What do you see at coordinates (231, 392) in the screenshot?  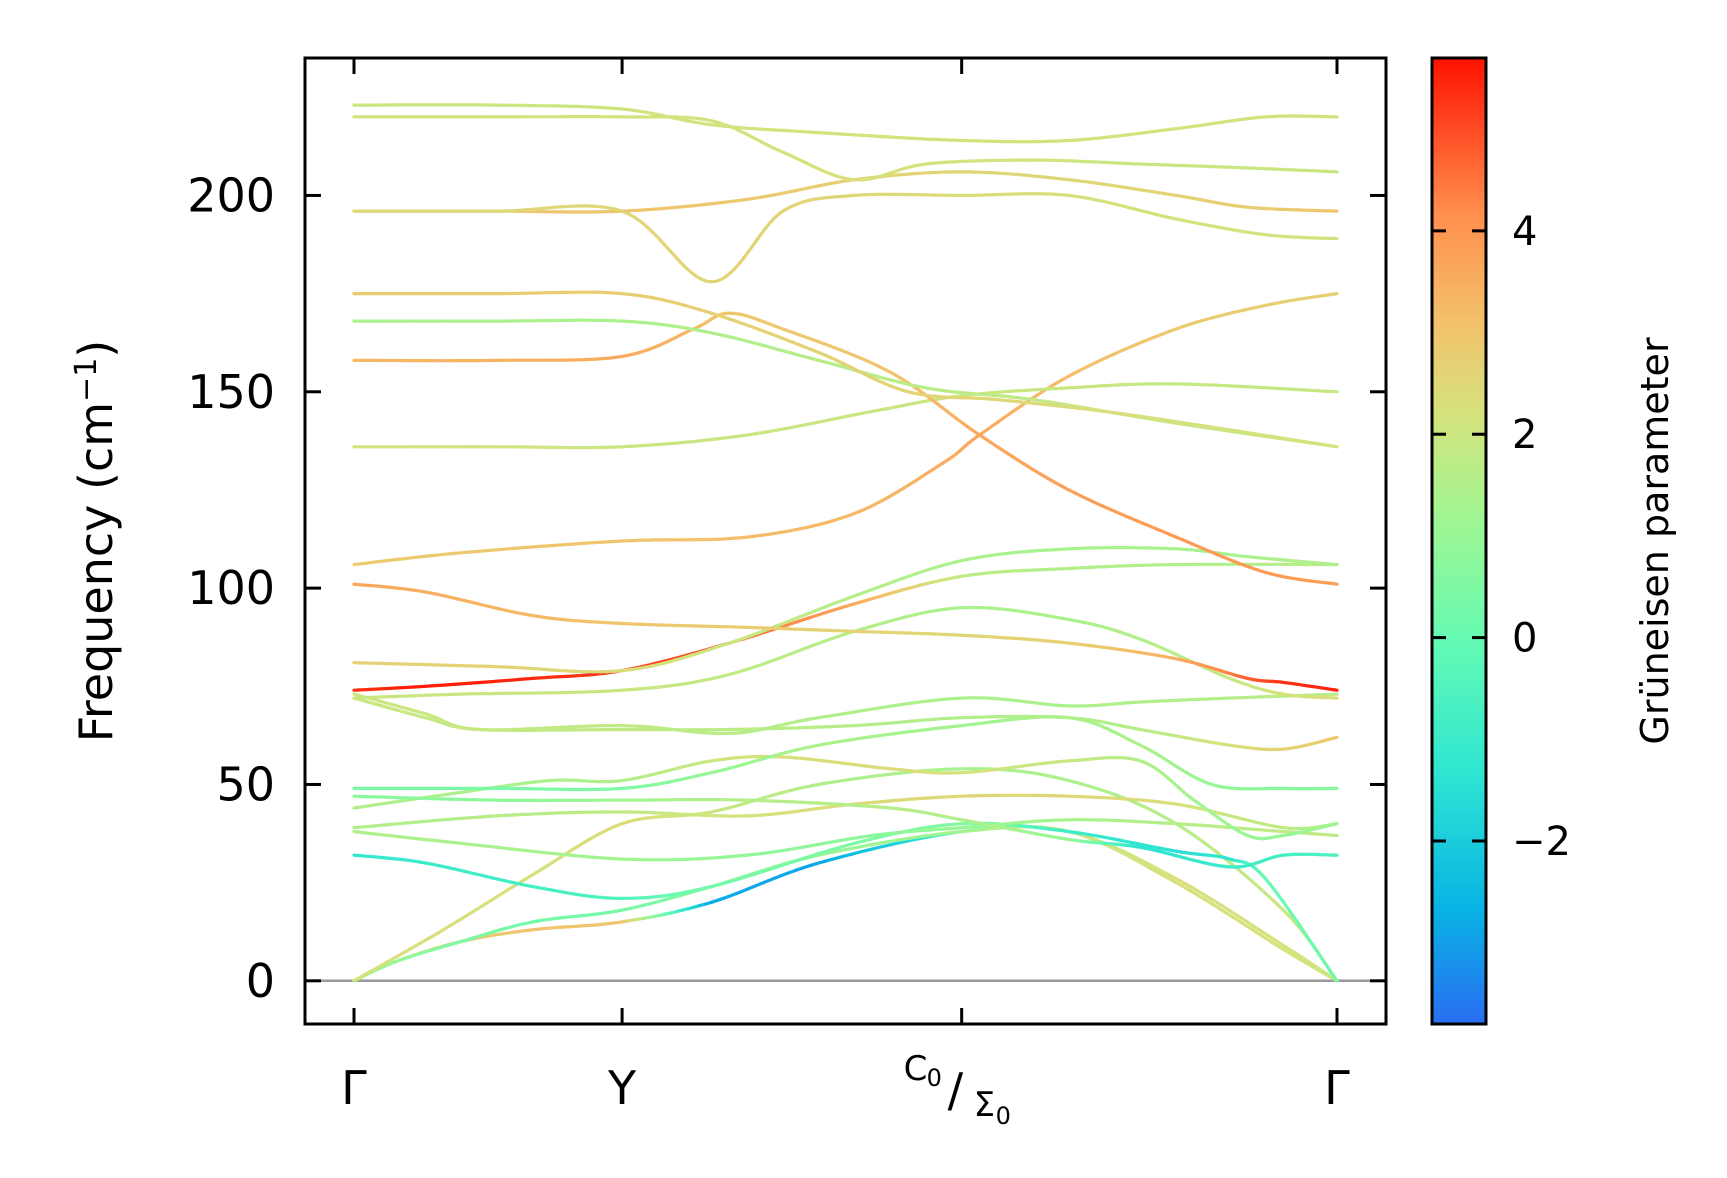 I see `y-tick-label: 150` at bounding box center [231, 392].